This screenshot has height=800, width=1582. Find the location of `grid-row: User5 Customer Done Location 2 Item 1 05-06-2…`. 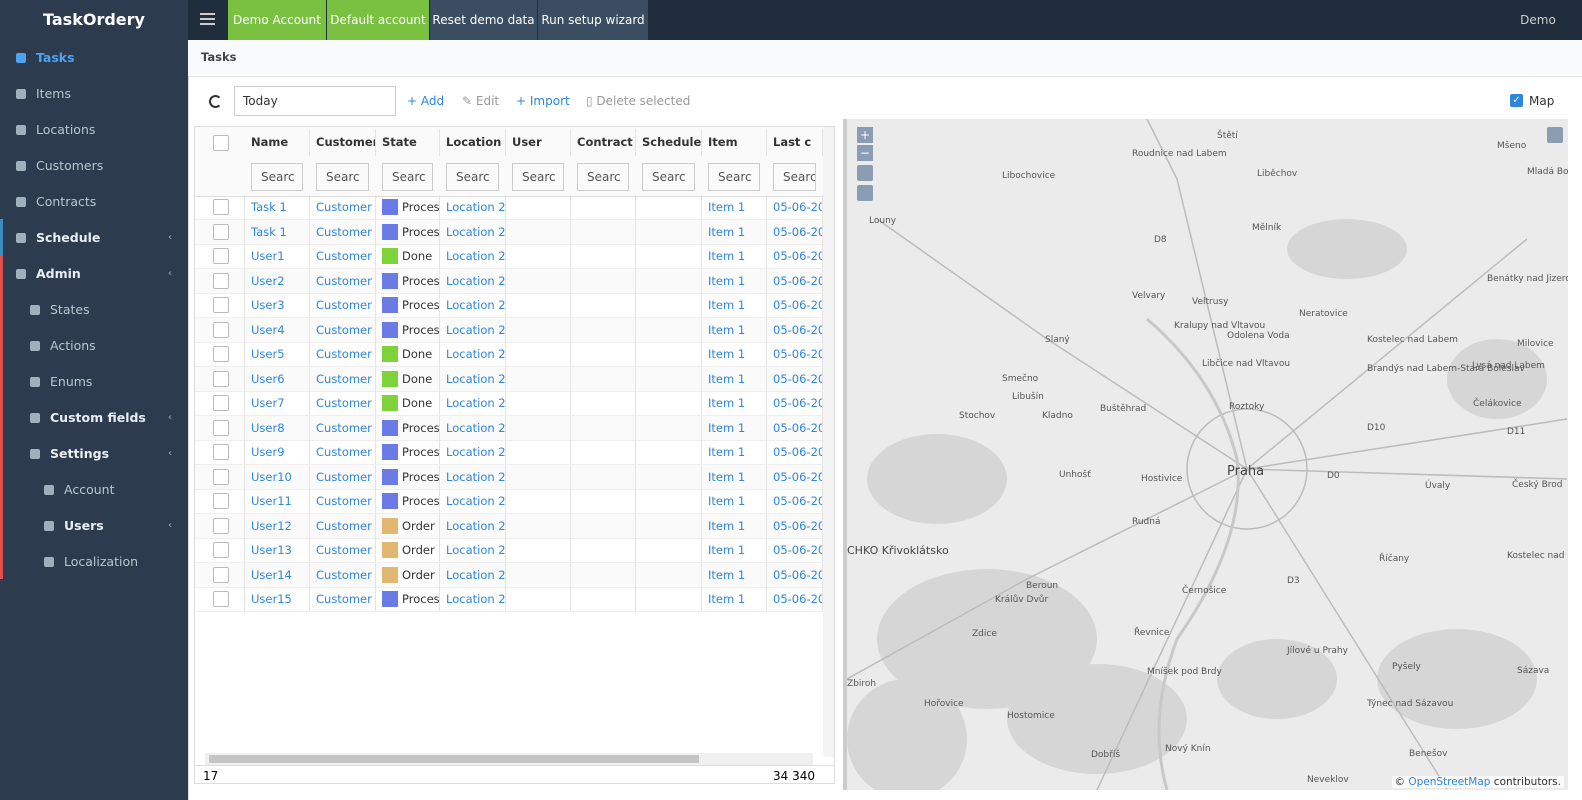

grid-row: User5 Customer Done Location 2 Item 1 05-06-2… is located at coordinates (509, 354).